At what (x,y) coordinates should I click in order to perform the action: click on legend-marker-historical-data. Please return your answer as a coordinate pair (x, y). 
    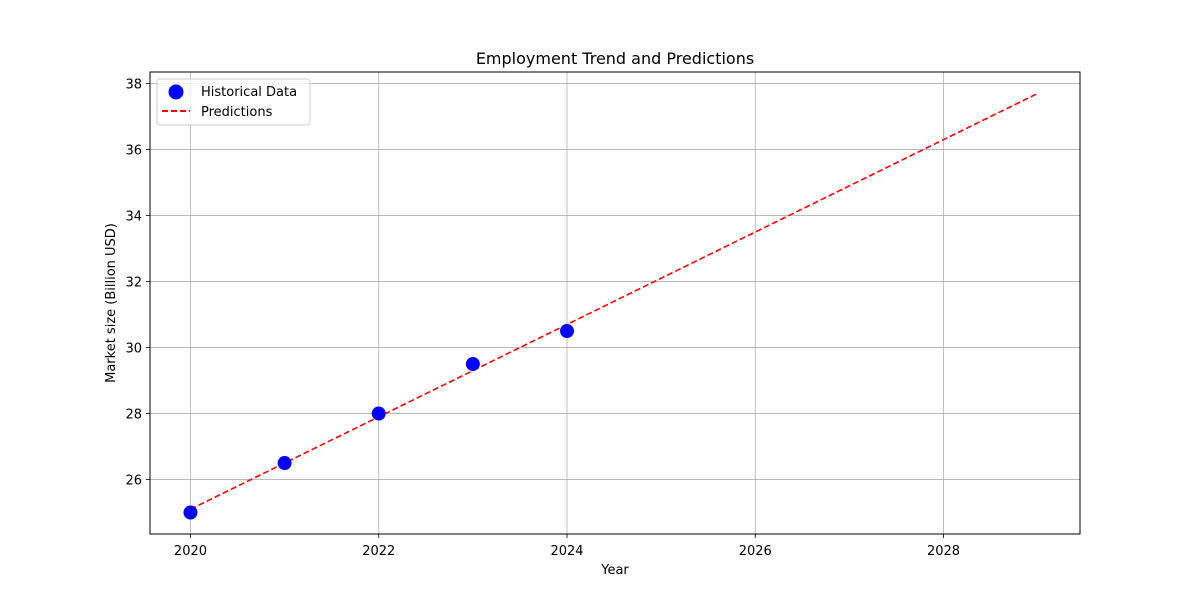
    Looking at the image, I should click on (176, 92).